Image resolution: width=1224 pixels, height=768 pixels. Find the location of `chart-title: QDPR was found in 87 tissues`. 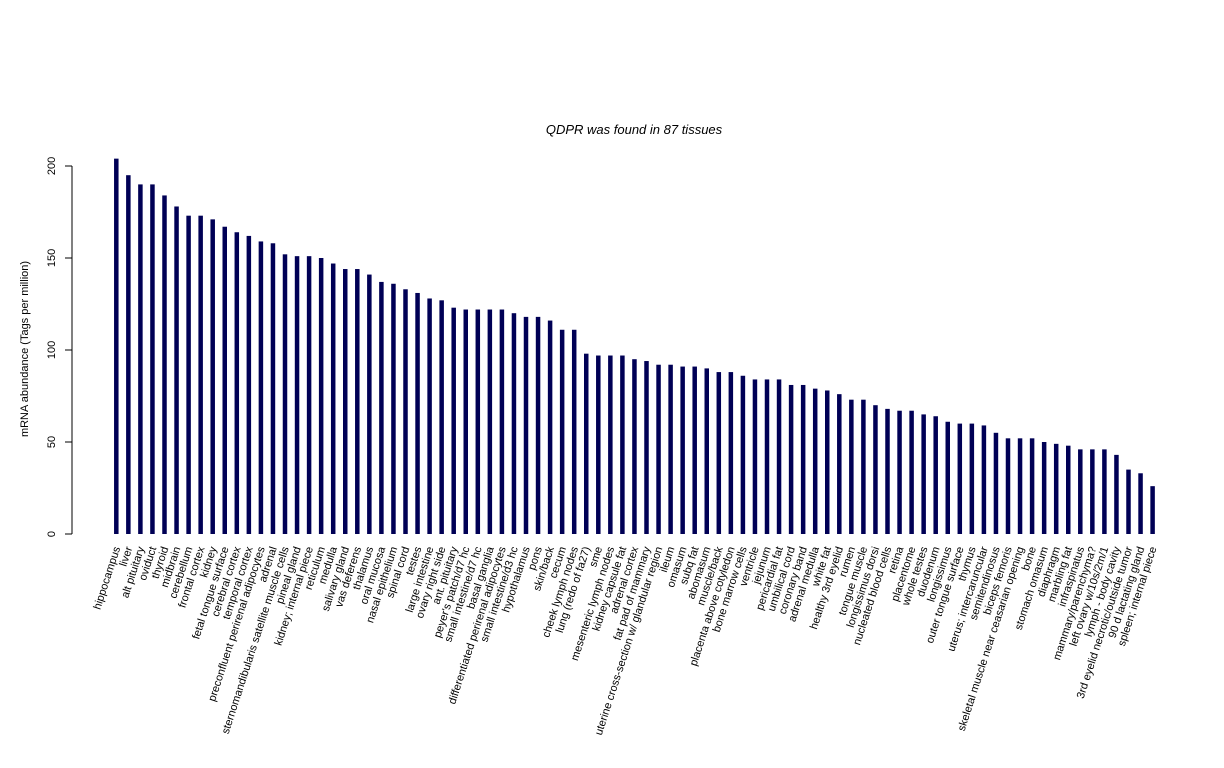

chart-title: QDPR was found in 87 tissues is located at coordinates (634, 129).